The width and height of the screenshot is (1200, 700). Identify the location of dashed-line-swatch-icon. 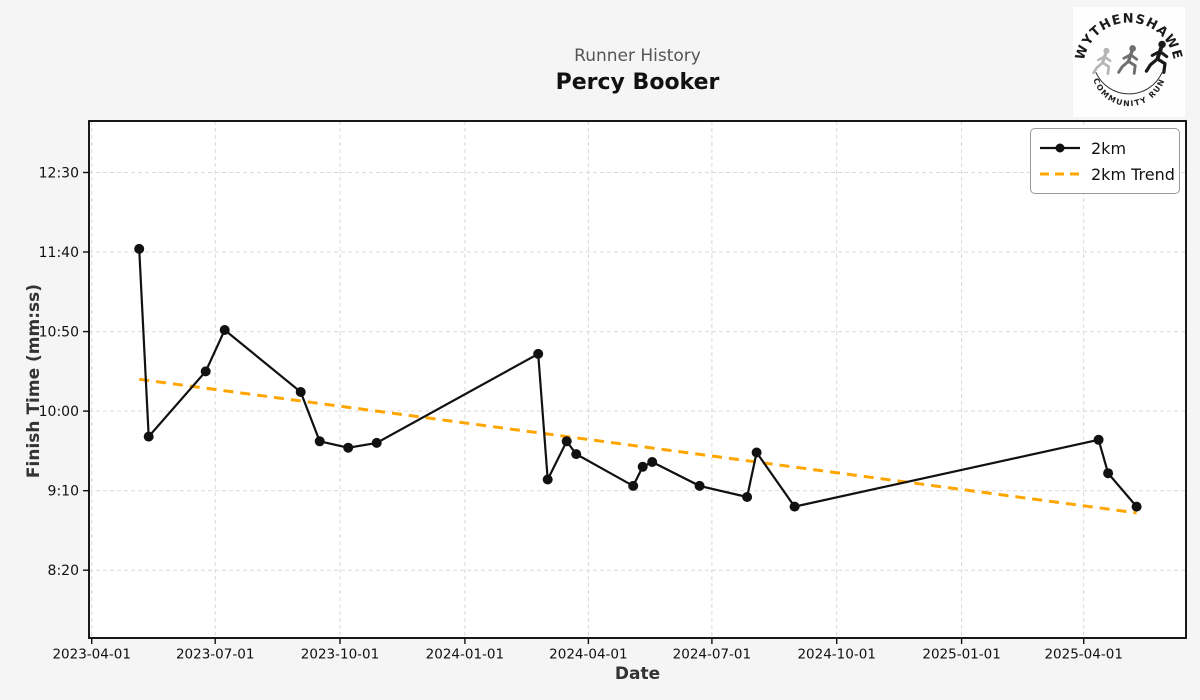
(1060, 174).